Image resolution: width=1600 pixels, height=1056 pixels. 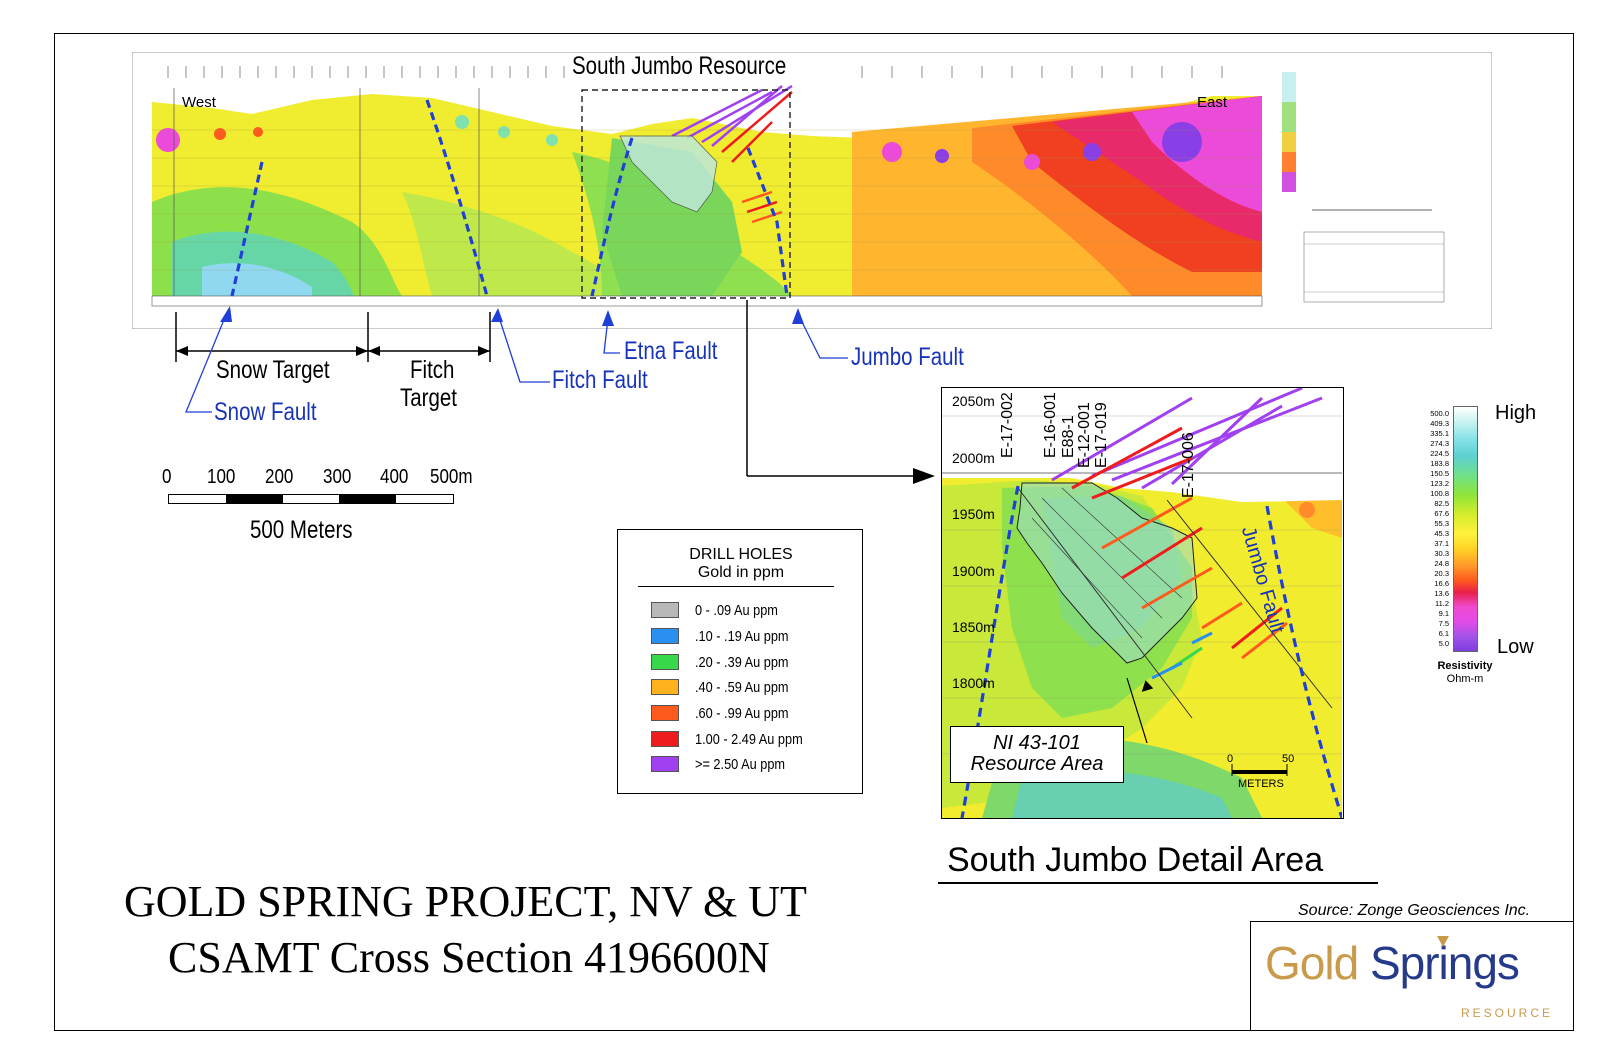 I want to click on legend-item: 0 - .09 Au ppm, so click(x=722, y=610).